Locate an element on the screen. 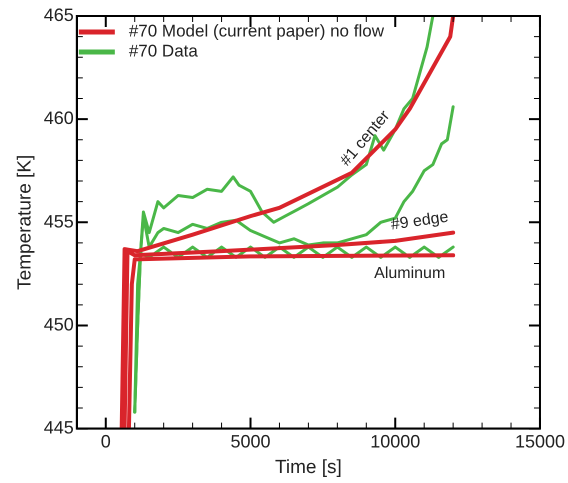  y-tick-label: 445 is located at coordinates (59, 428).